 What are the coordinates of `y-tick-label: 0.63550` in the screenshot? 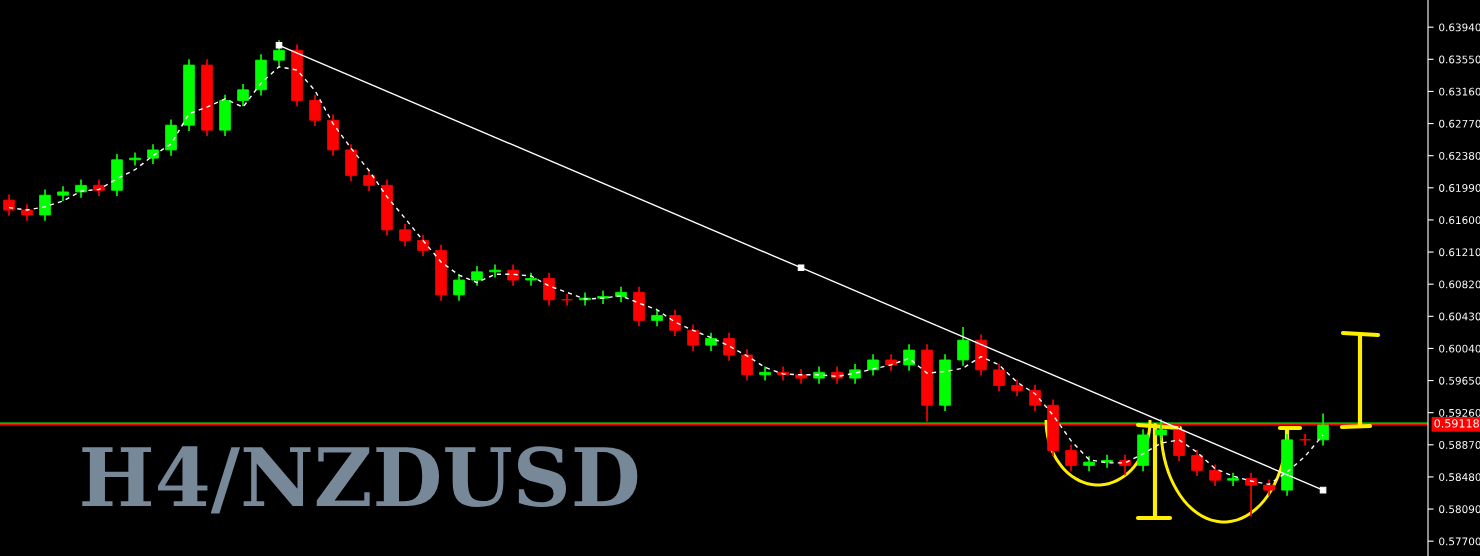 It's located at (1459, 59).